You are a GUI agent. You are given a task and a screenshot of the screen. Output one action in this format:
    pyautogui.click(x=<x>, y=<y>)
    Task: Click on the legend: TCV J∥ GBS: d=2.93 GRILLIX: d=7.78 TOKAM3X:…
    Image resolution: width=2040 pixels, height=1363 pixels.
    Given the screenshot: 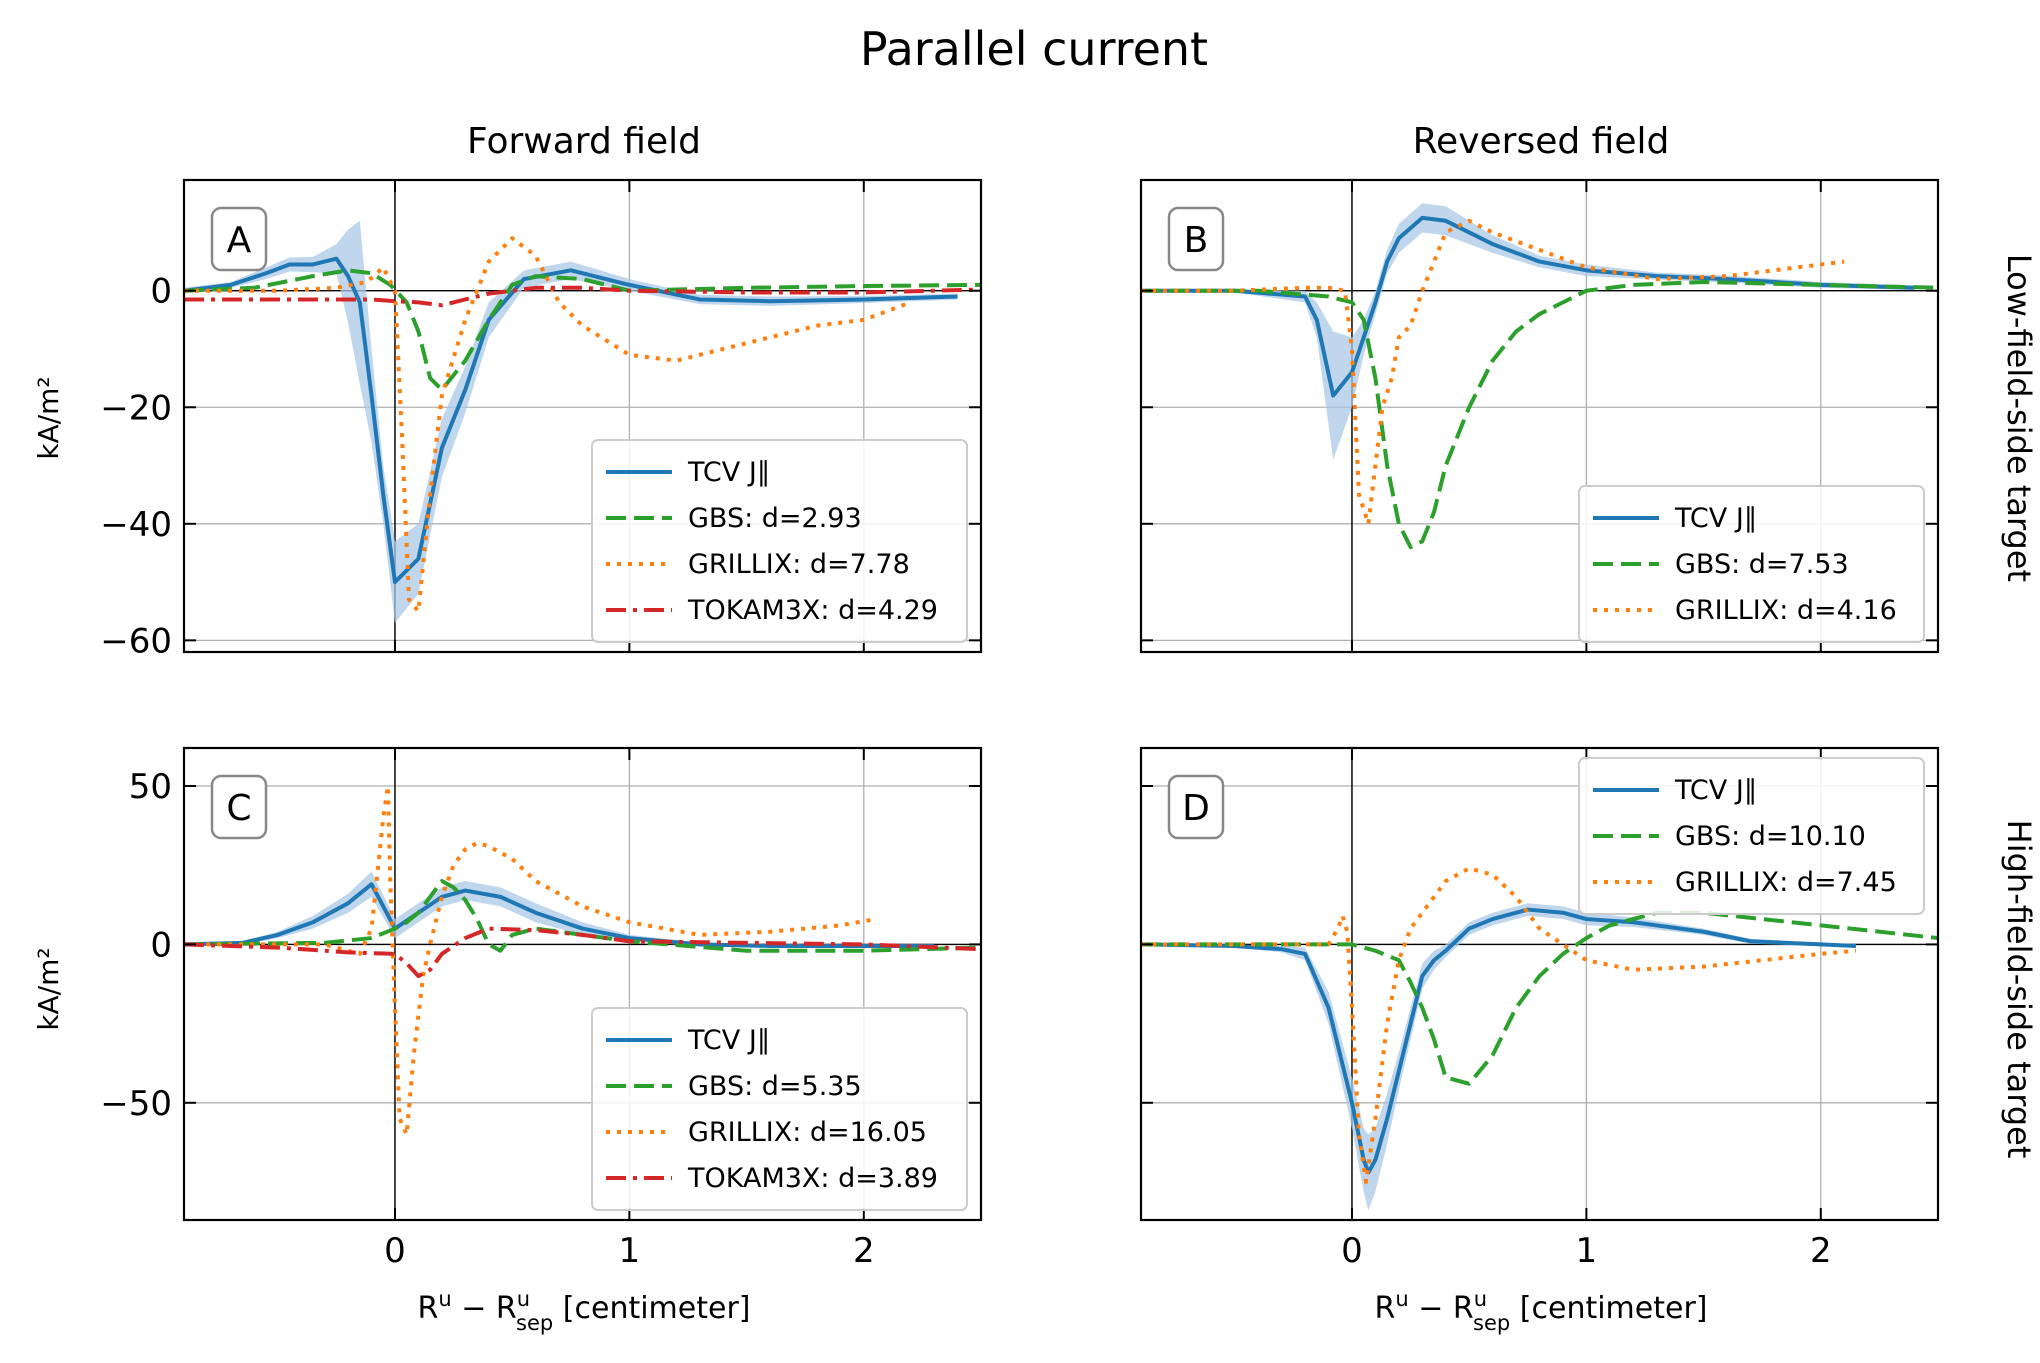 What is the action you would take?
    pyautogui.click(x=779, y=541)
    